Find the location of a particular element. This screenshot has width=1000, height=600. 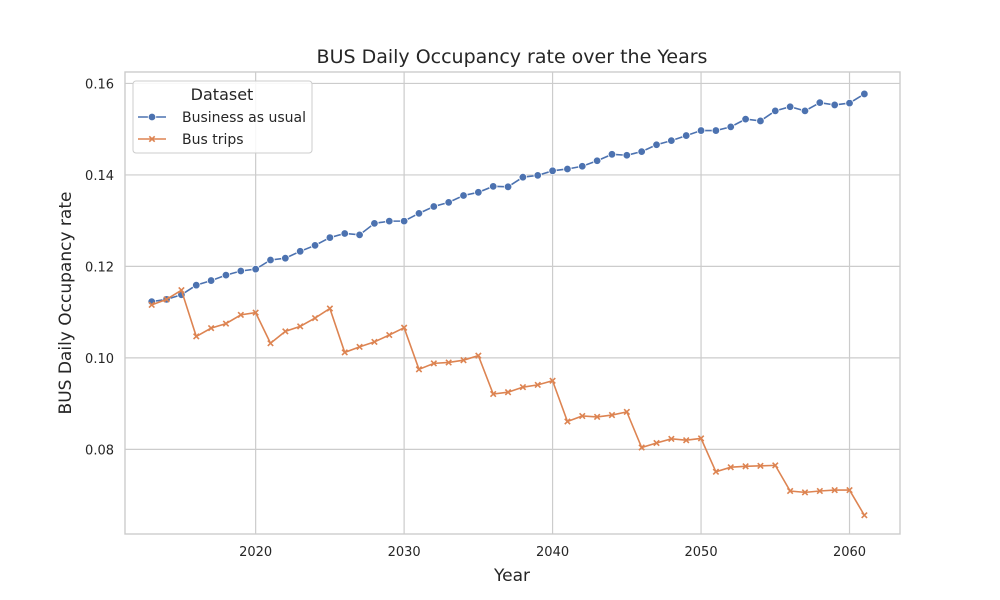

y-tick-label: 0.08 is located at coordinates (99, 450).